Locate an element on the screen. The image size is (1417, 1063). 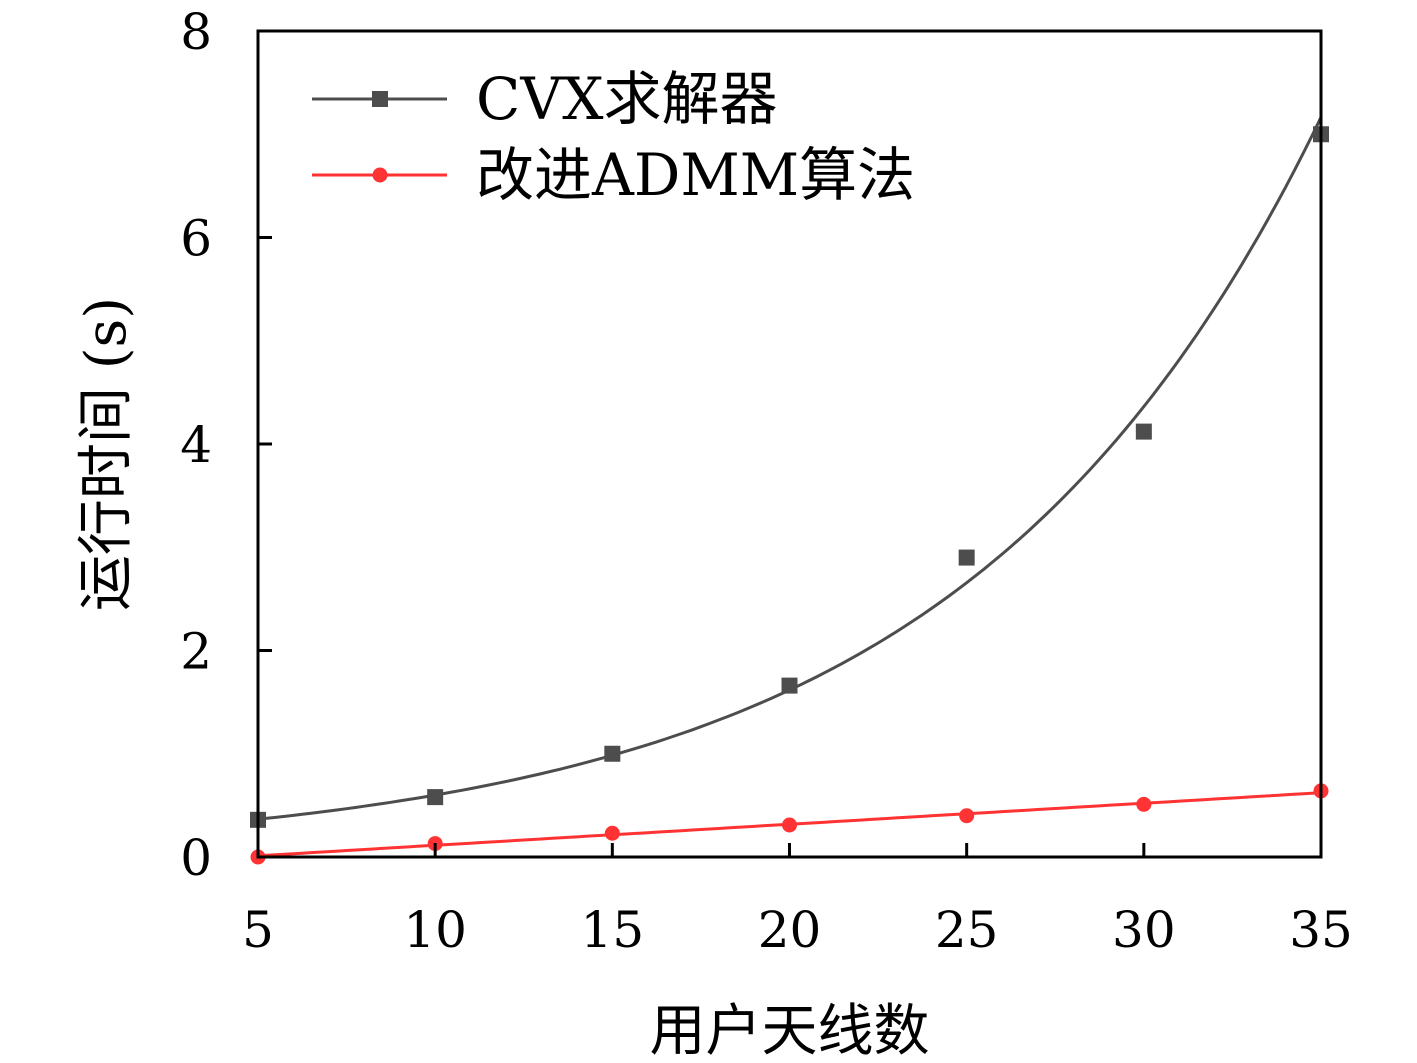
y-tick-label: 8 is located at coordinates (196, 32).